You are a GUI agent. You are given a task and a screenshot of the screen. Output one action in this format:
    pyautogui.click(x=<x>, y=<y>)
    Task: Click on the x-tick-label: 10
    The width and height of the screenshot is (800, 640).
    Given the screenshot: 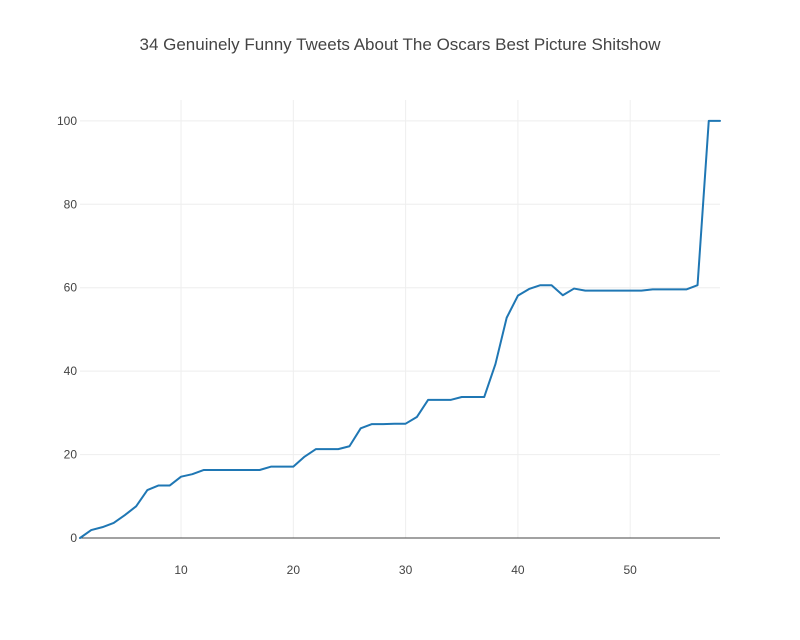 What is the action you would take?
    pyautogui.click(x=181, y=570)
    